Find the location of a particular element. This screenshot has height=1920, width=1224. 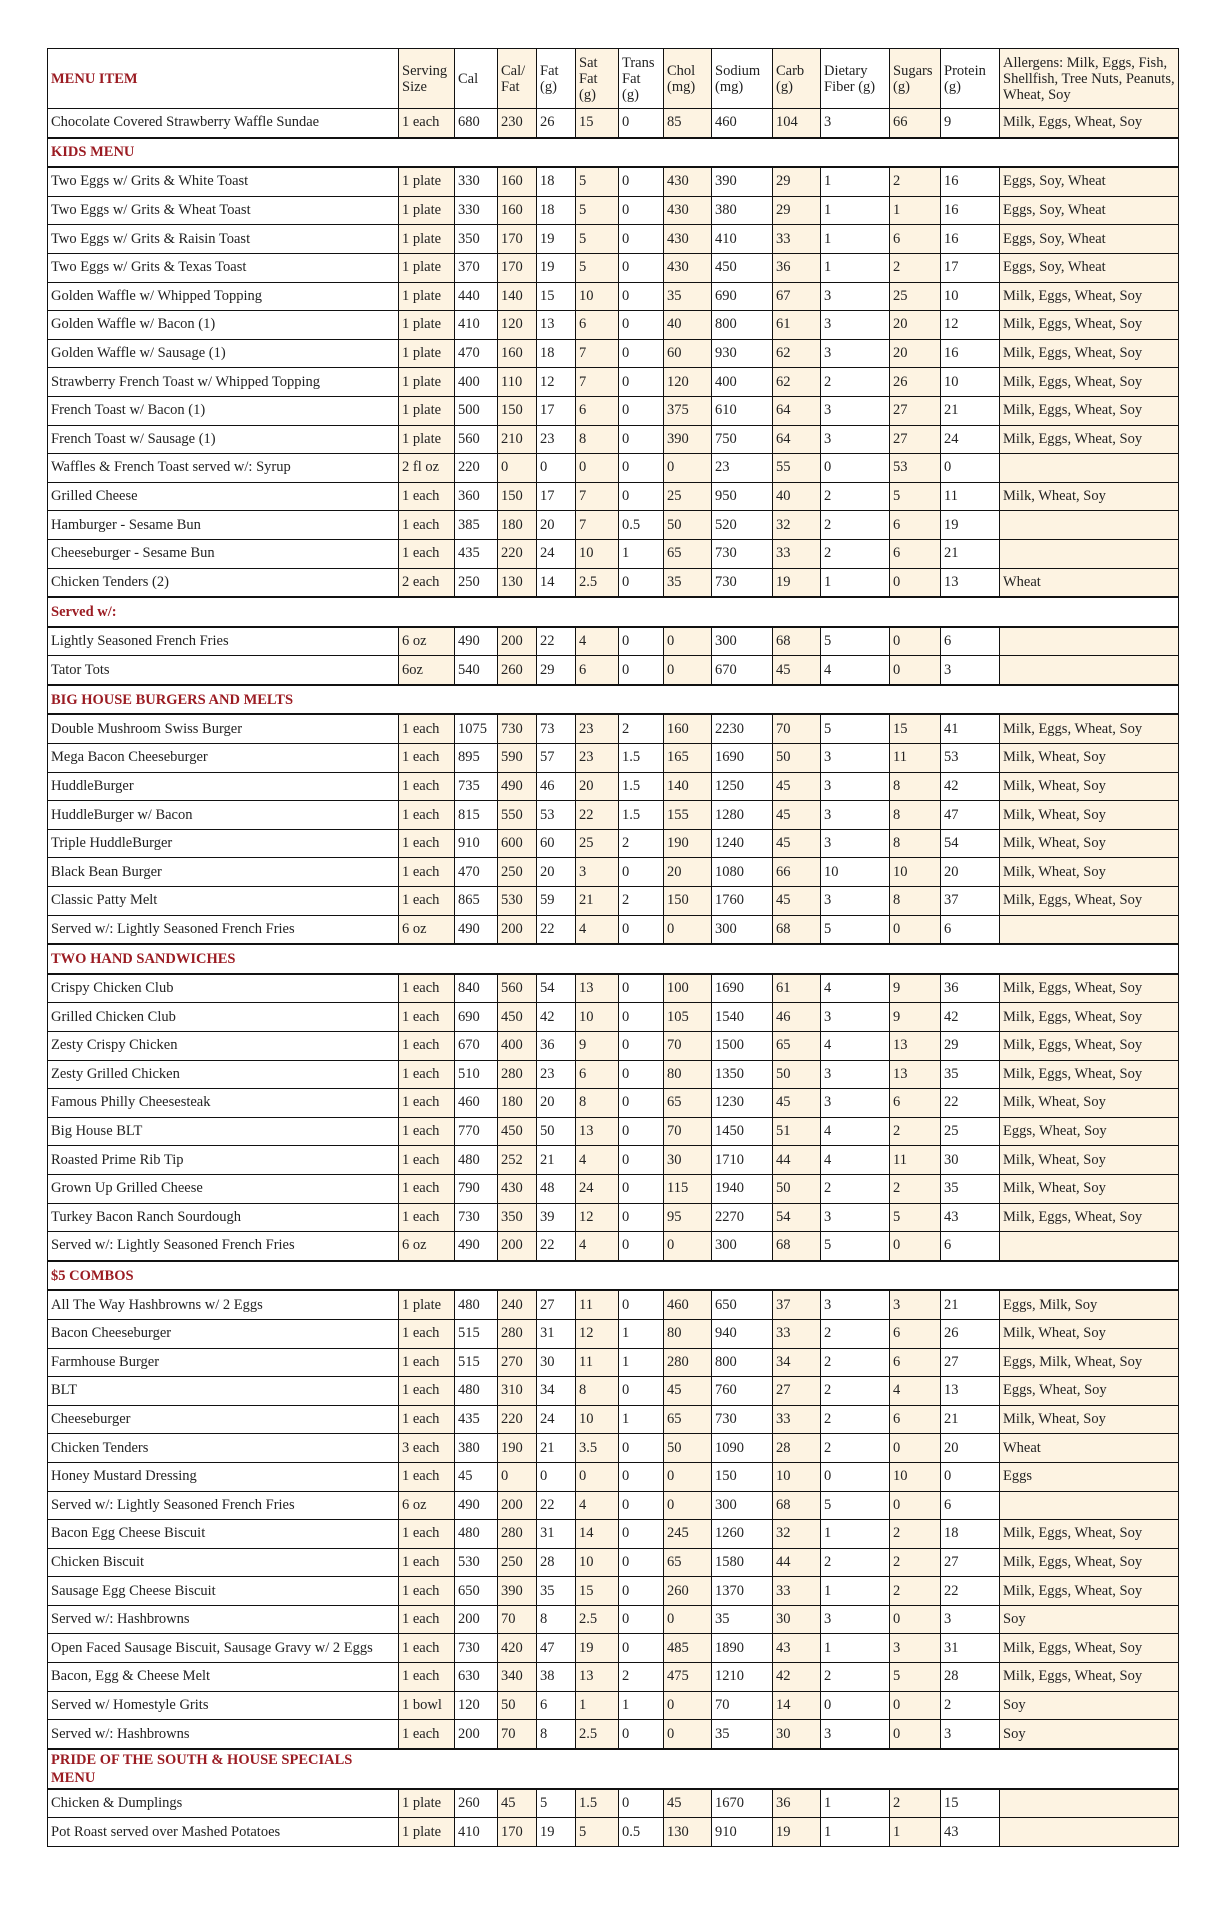

cell-protein: 2 is located at coordinates (970, 1705).